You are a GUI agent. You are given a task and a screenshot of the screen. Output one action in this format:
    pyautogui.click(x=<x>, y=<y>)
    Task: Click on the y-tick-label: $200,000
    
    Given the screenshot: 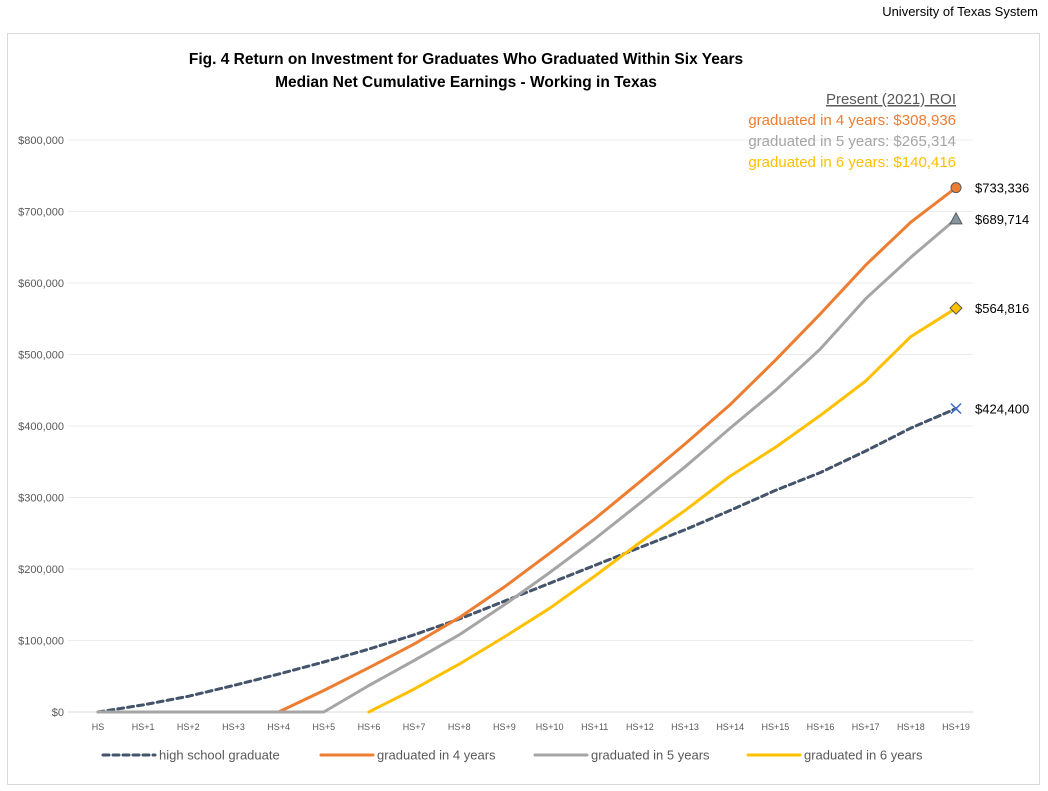 What is the action you would take?
    pyautogui.click(x=41, y=570)
    